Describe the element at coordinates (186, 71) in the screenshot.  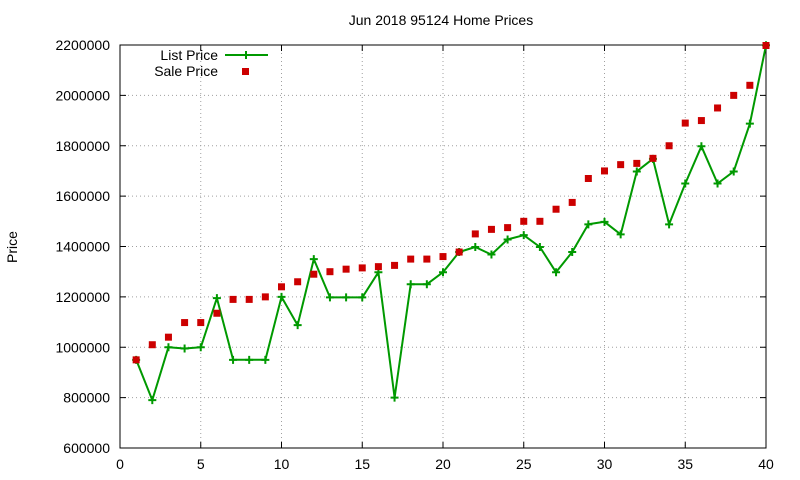
I see `legend-label-sale-price: Sale Price` at that location.